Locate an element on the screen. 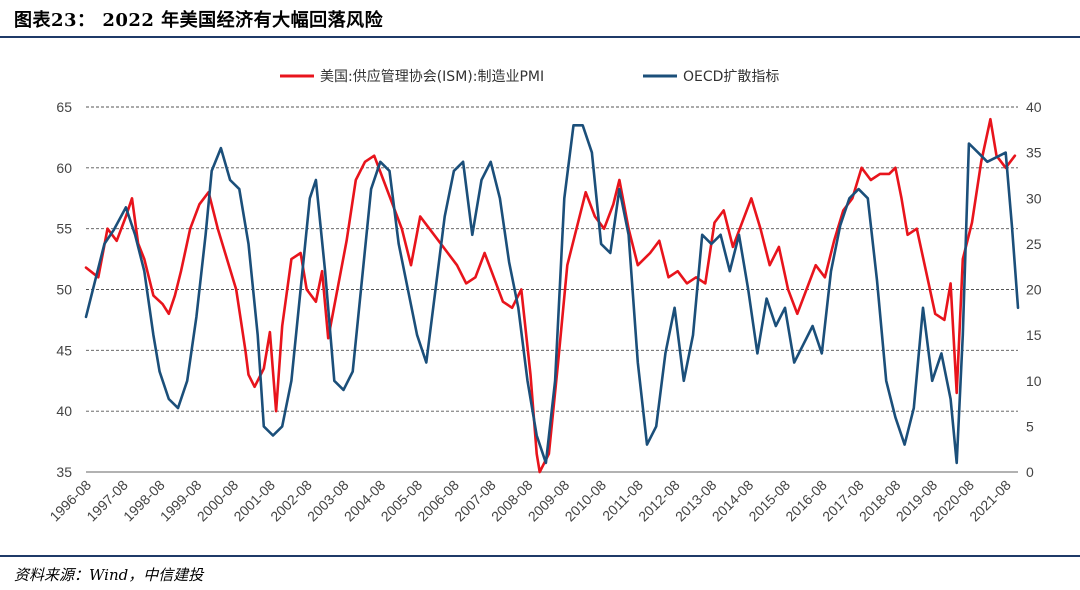 The width and height of the screenshot is (1080, 590). left-axis-ticks: 35 40 45 50 55 60 65 is located at coordinates (64, 289).